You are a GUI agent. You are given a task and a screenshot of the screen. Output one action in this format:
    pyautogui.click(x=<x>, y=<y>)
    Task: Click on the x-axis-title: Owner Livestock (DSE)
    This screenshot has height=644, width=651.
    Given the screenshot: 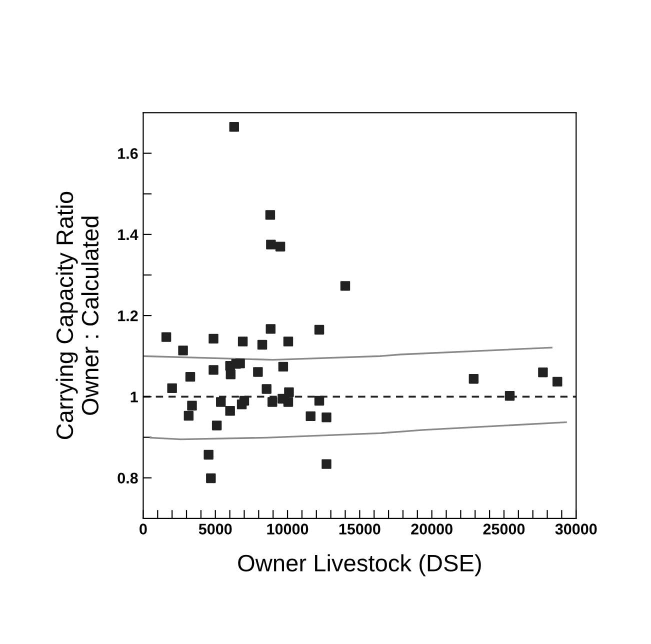 What is the action you would take?
    pyautogui.click(x=359, y=565)
    